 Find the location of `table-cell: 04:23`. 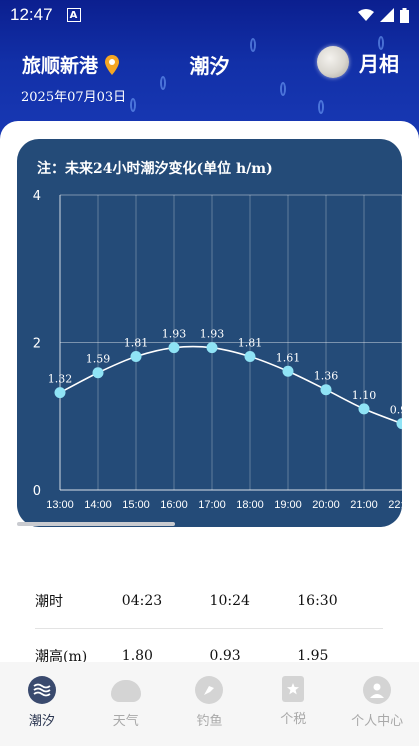

table-cell: 04:23 is located at coordinates (142, 601).